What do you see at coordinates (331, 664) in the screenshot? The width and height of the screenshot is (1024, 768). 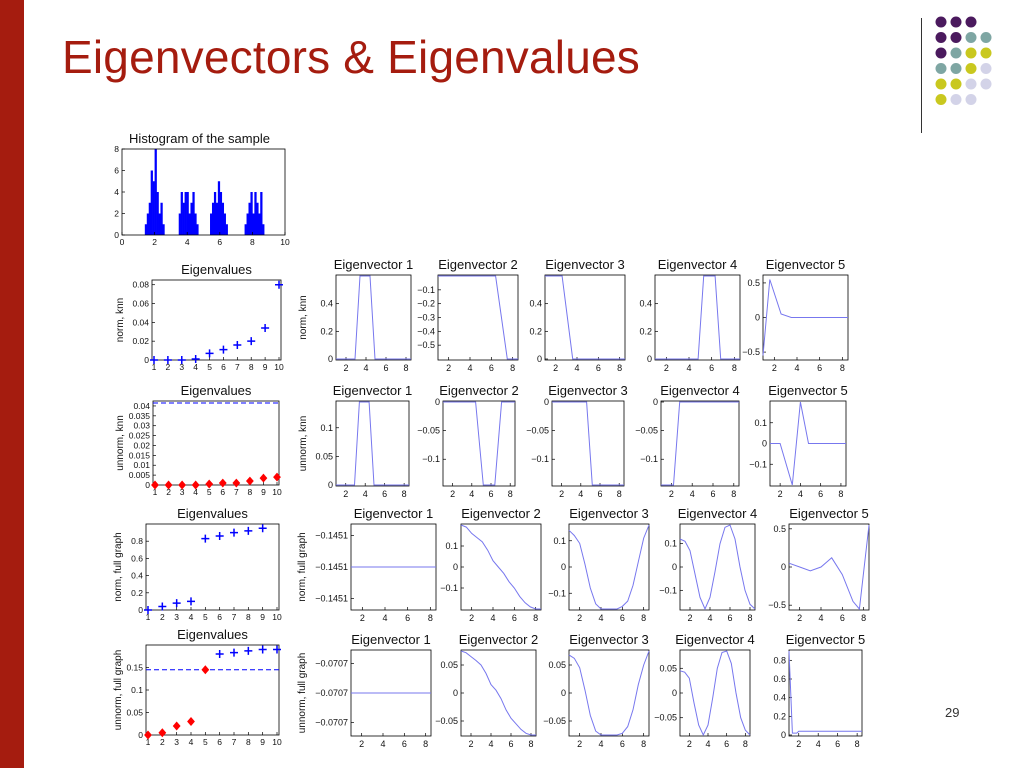 I see `y-tick-label: −0.0707` at bounding box center [331, 664].